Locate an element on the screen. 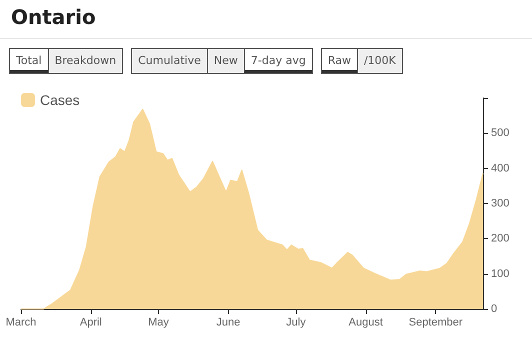 The width and height of the screenshot is (532, 341). x-tick-label: August is located at coordinates (365, 322).